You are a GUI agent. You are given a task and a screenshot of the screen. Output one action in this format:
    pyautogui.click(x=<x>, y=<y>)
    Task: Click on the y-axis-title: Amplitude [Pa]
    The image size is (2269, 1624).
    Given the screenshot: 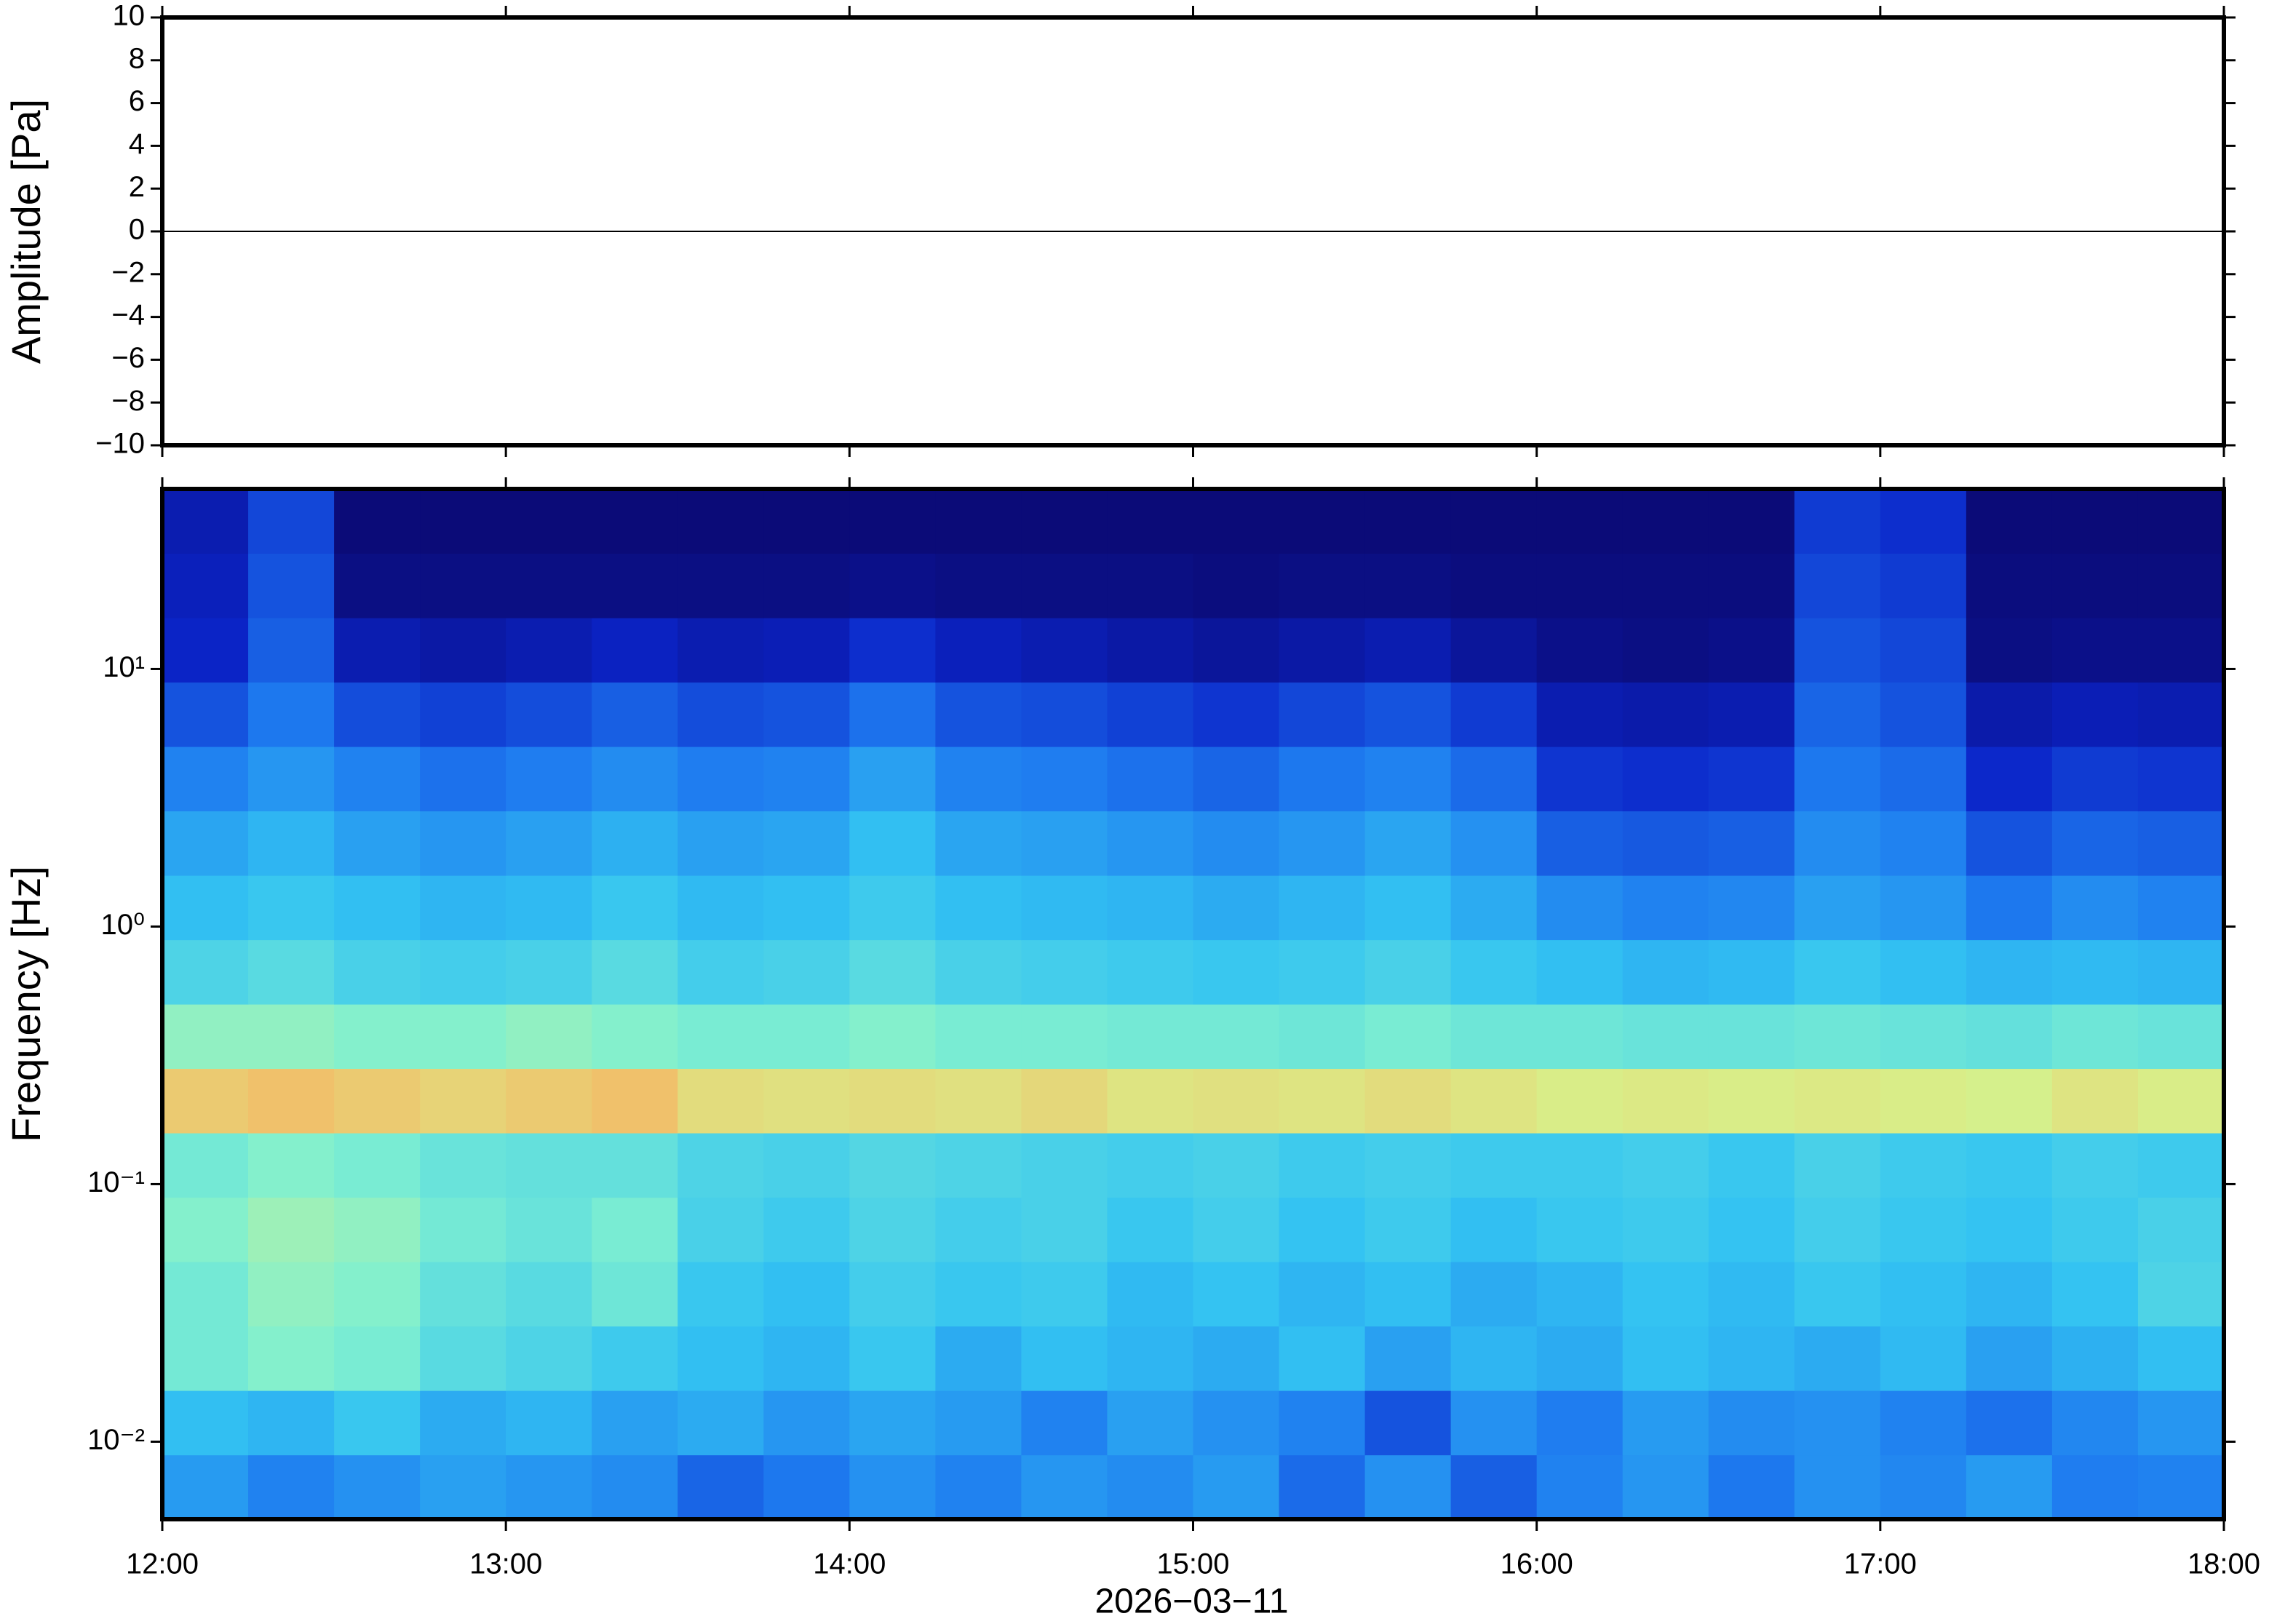 What is the action you would take?
    pyautogui.click(x=26, y=231)
    